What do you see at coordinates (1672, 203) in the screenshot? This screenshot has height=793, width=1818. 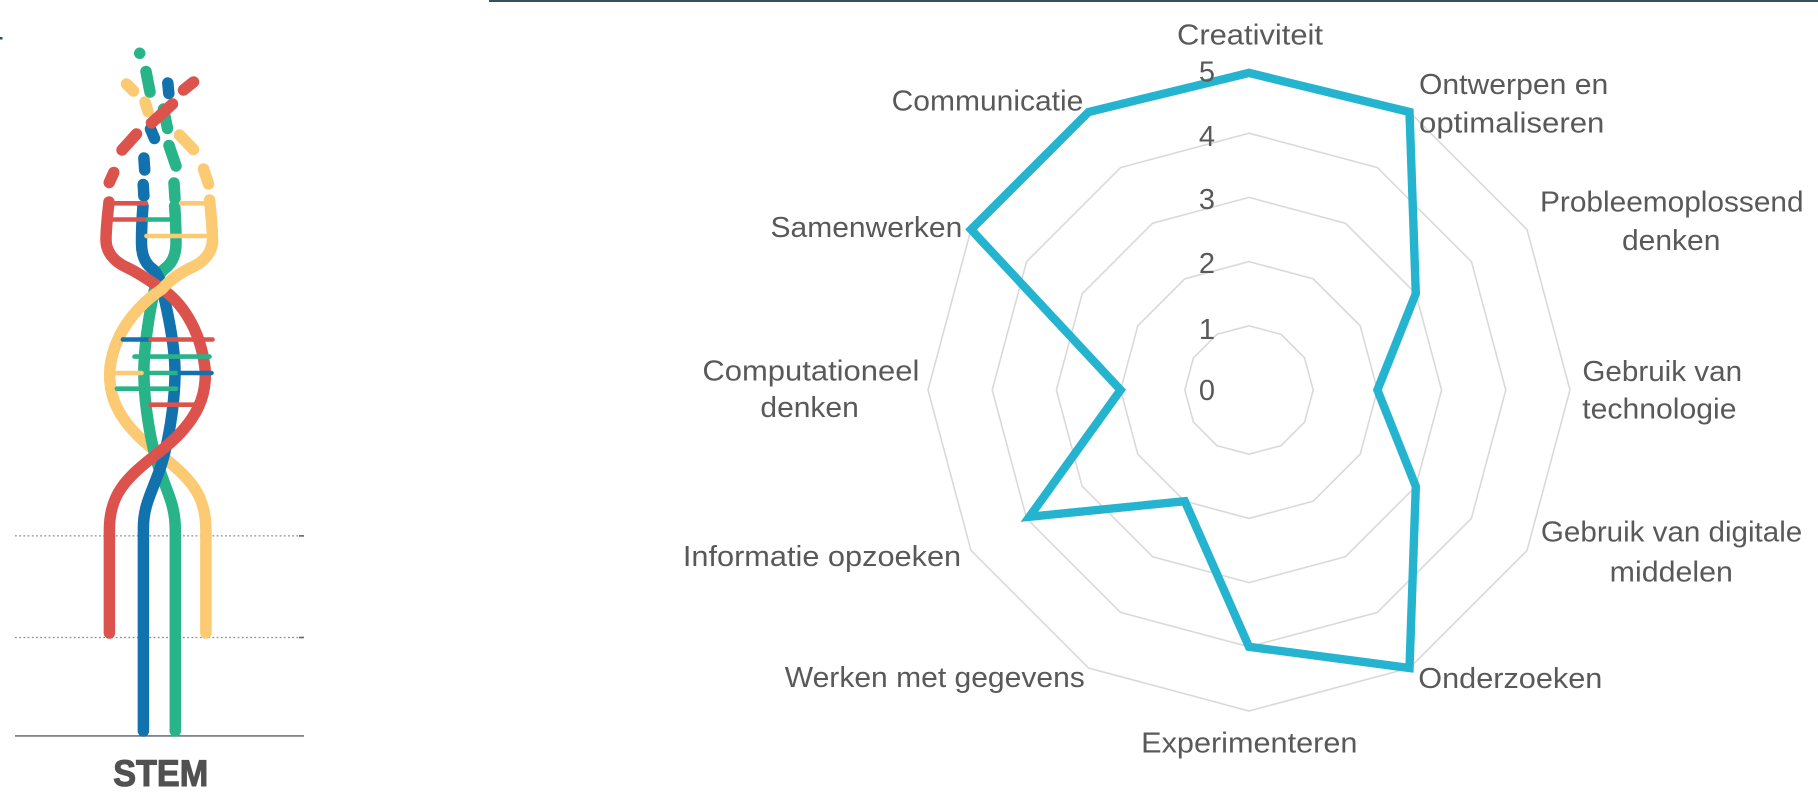 I see `svg-text: Probleemoplossend` at bounding box center [1672, 203].